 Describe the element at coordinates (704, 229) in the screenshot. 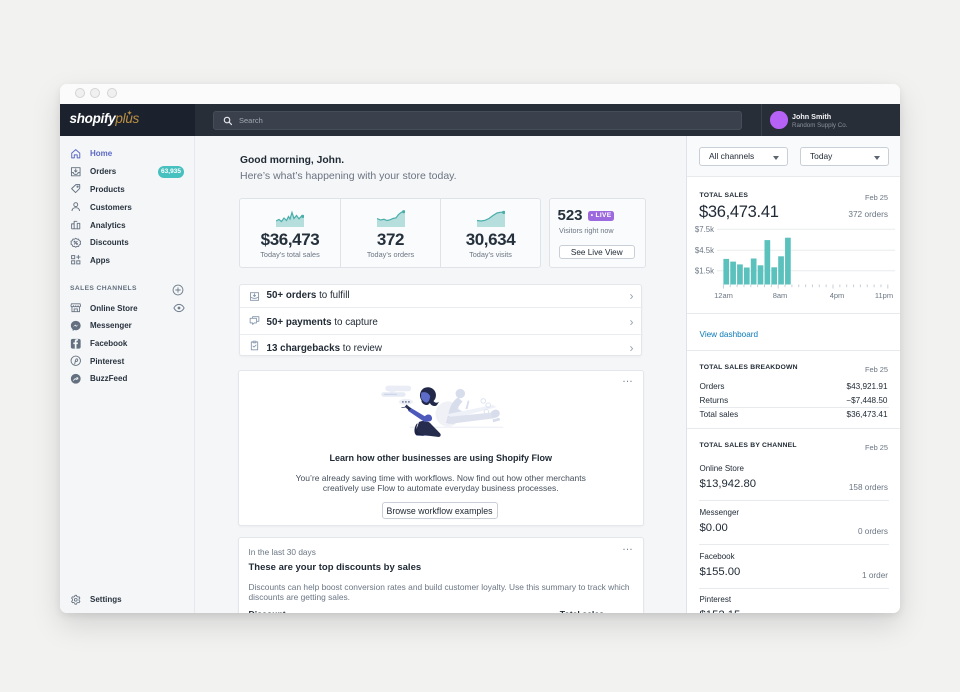

I see `svg-text: $7.5k` at that location.